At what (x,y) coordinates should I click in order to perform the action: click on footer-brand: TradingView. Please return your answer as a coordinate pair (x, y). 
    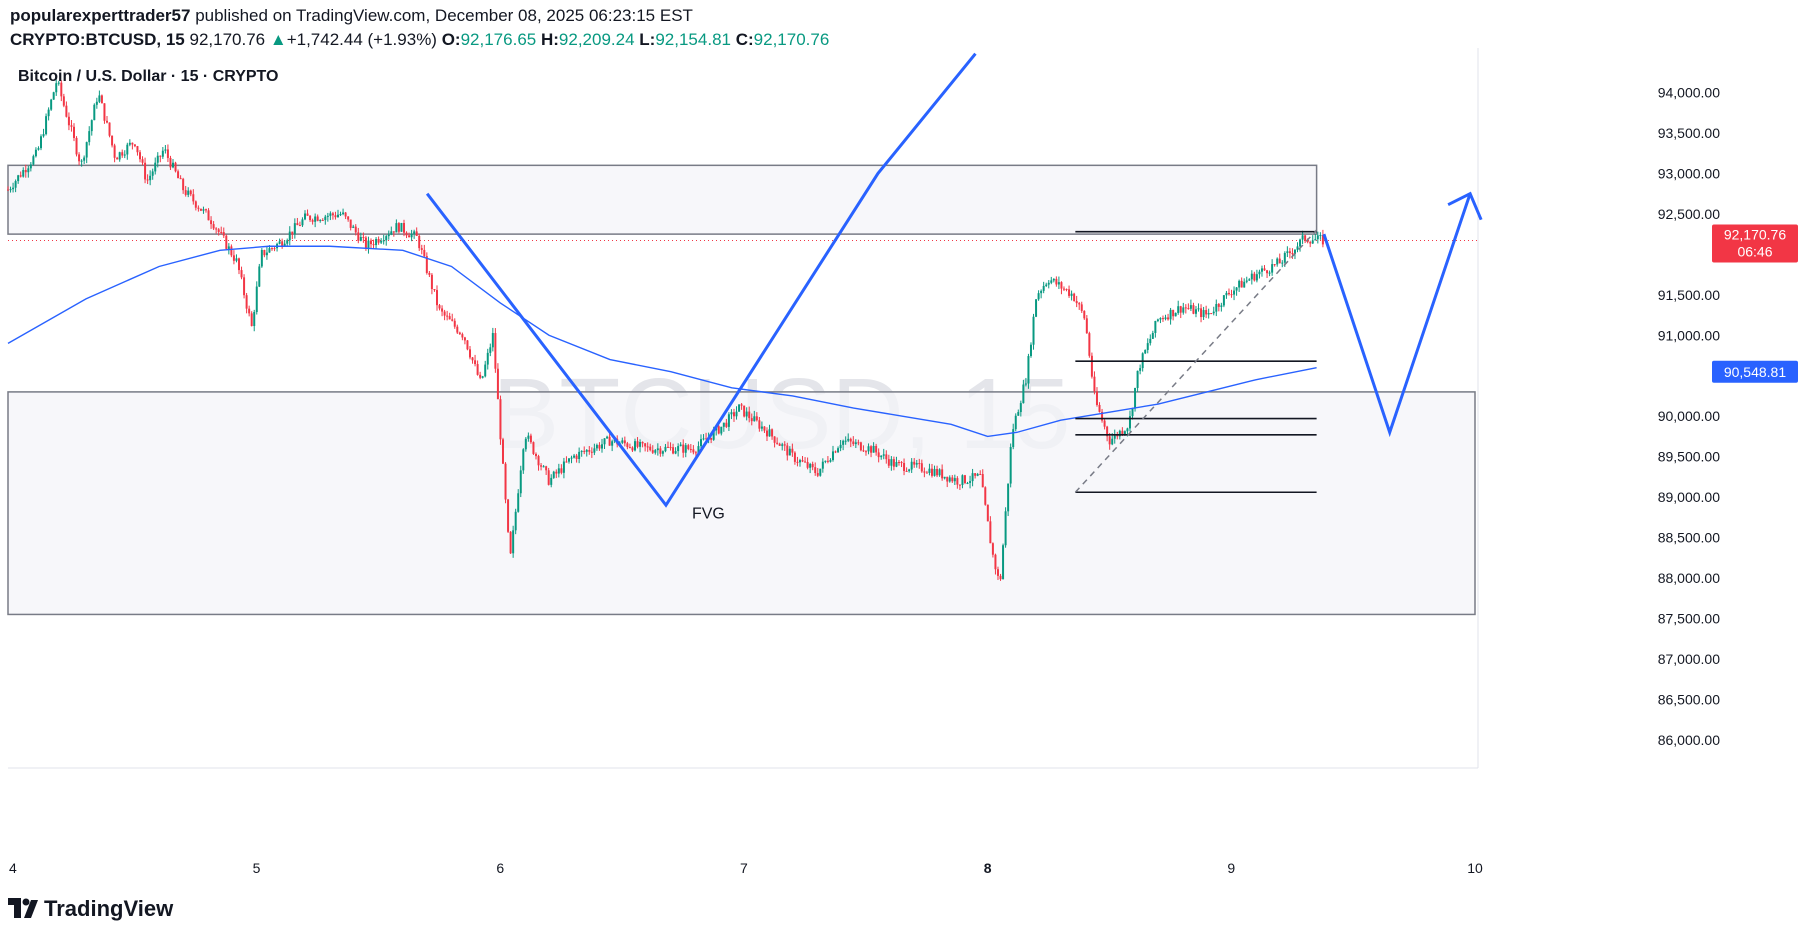
    Looking at the image, I should click on (109, 908).